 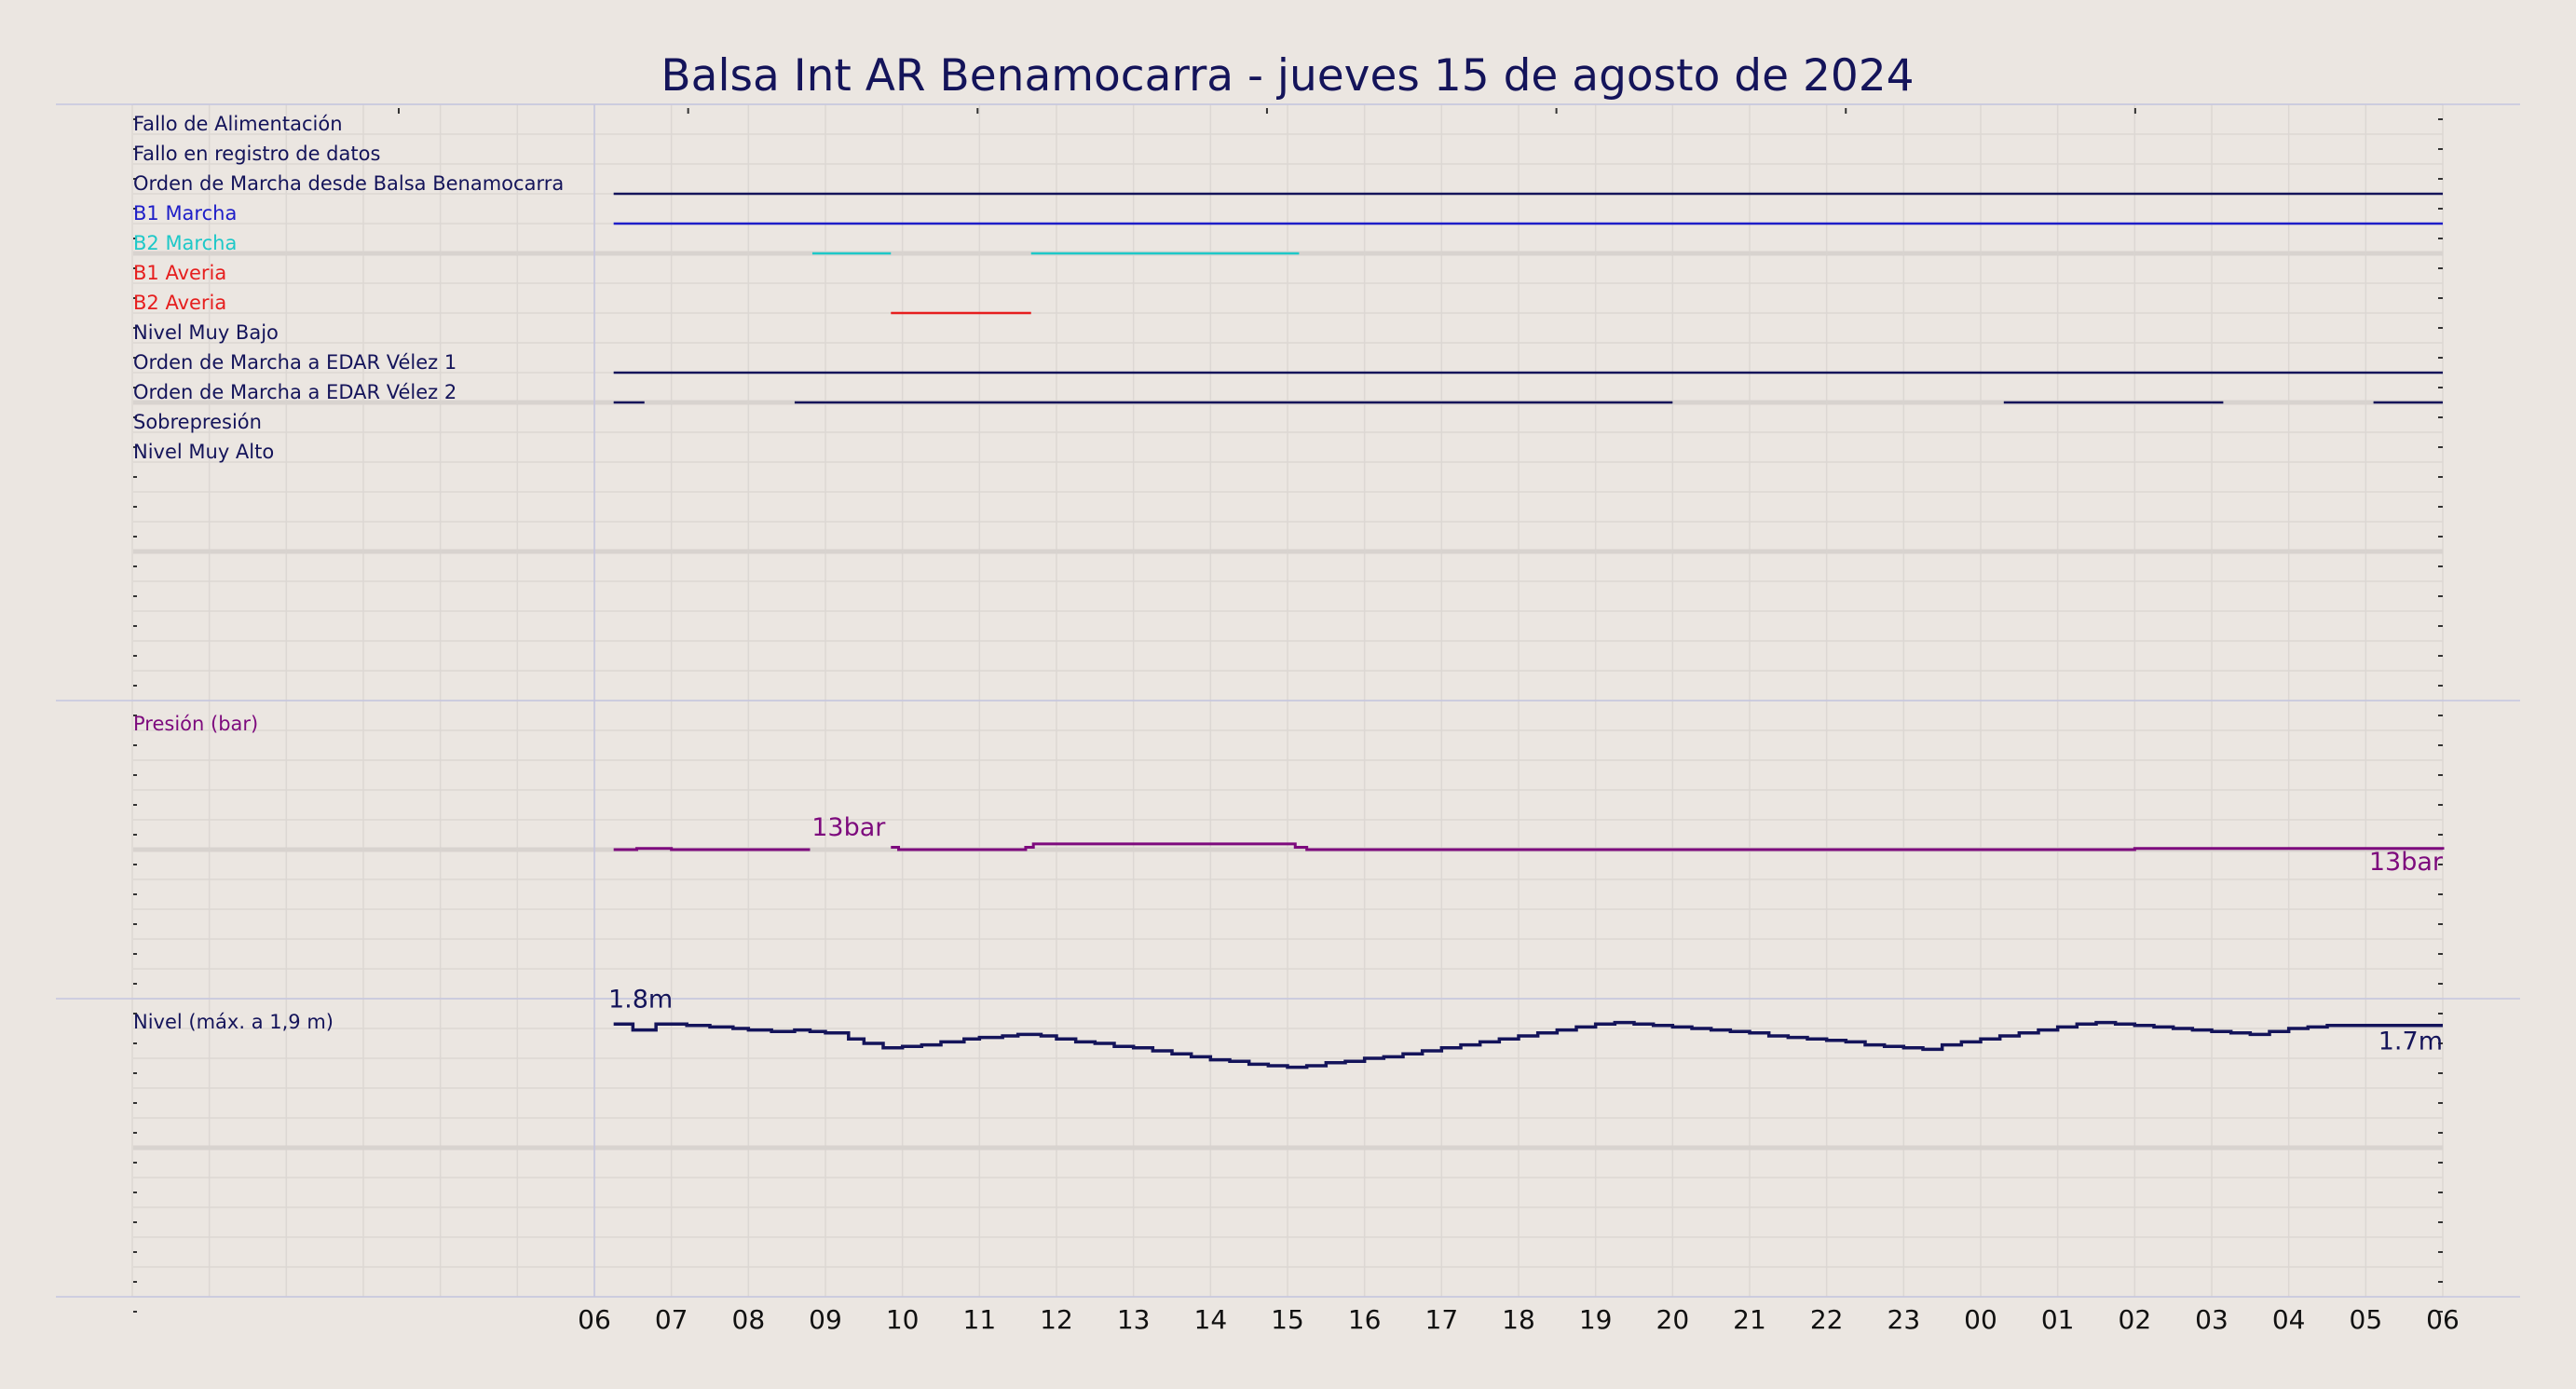 I want to click on signal-label: B2 Averia, so click(x=179, y=303).